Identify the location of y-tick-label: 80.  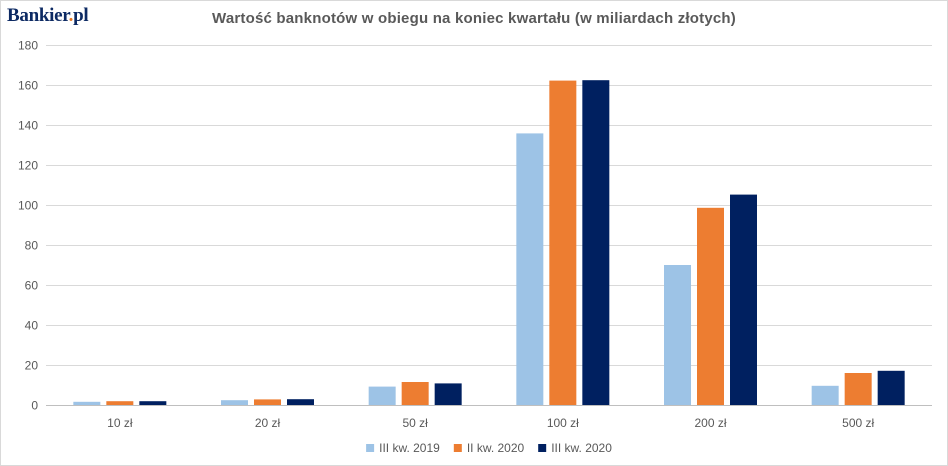
(32, 246).